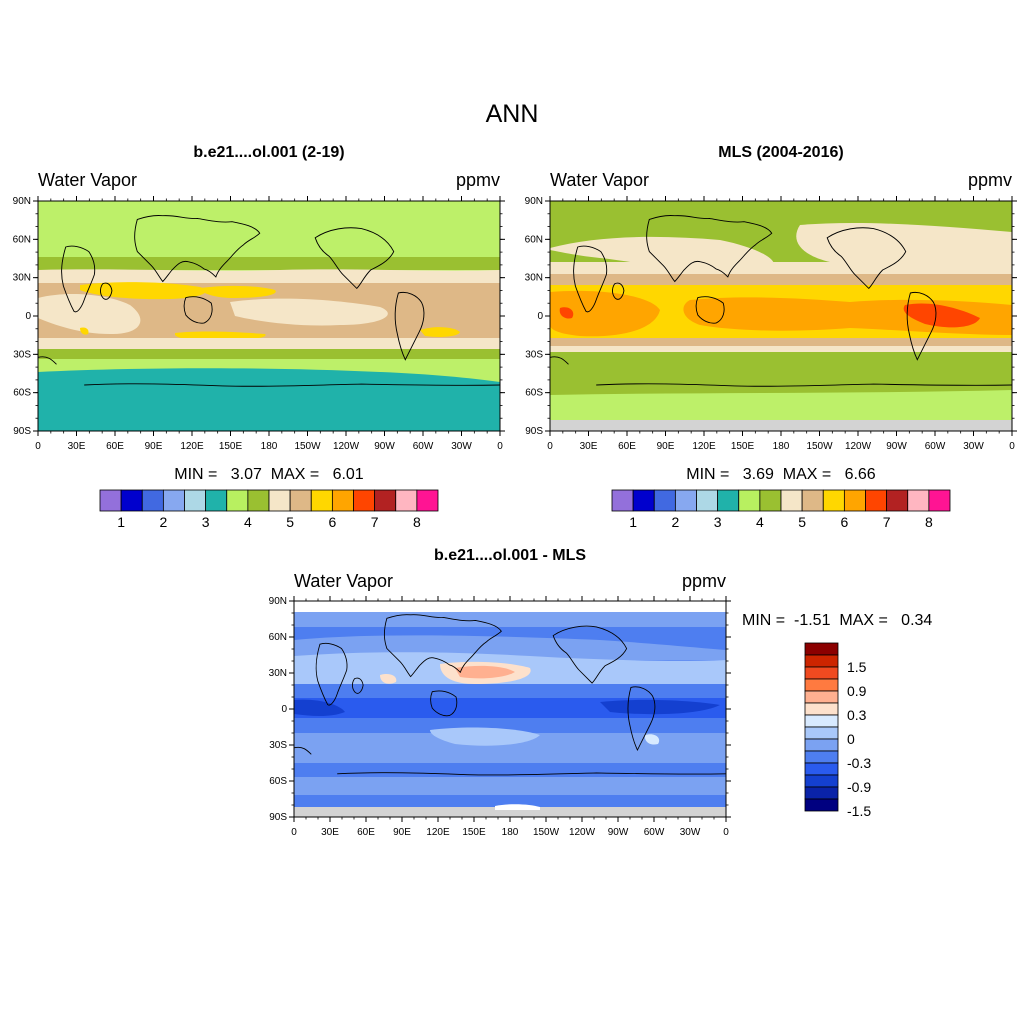 This screenshot has width=1024, height=1024. What do you see at coordinates (781, 316) in the screenshot?
I see `panel2-map` at bounding box center [781, 316].